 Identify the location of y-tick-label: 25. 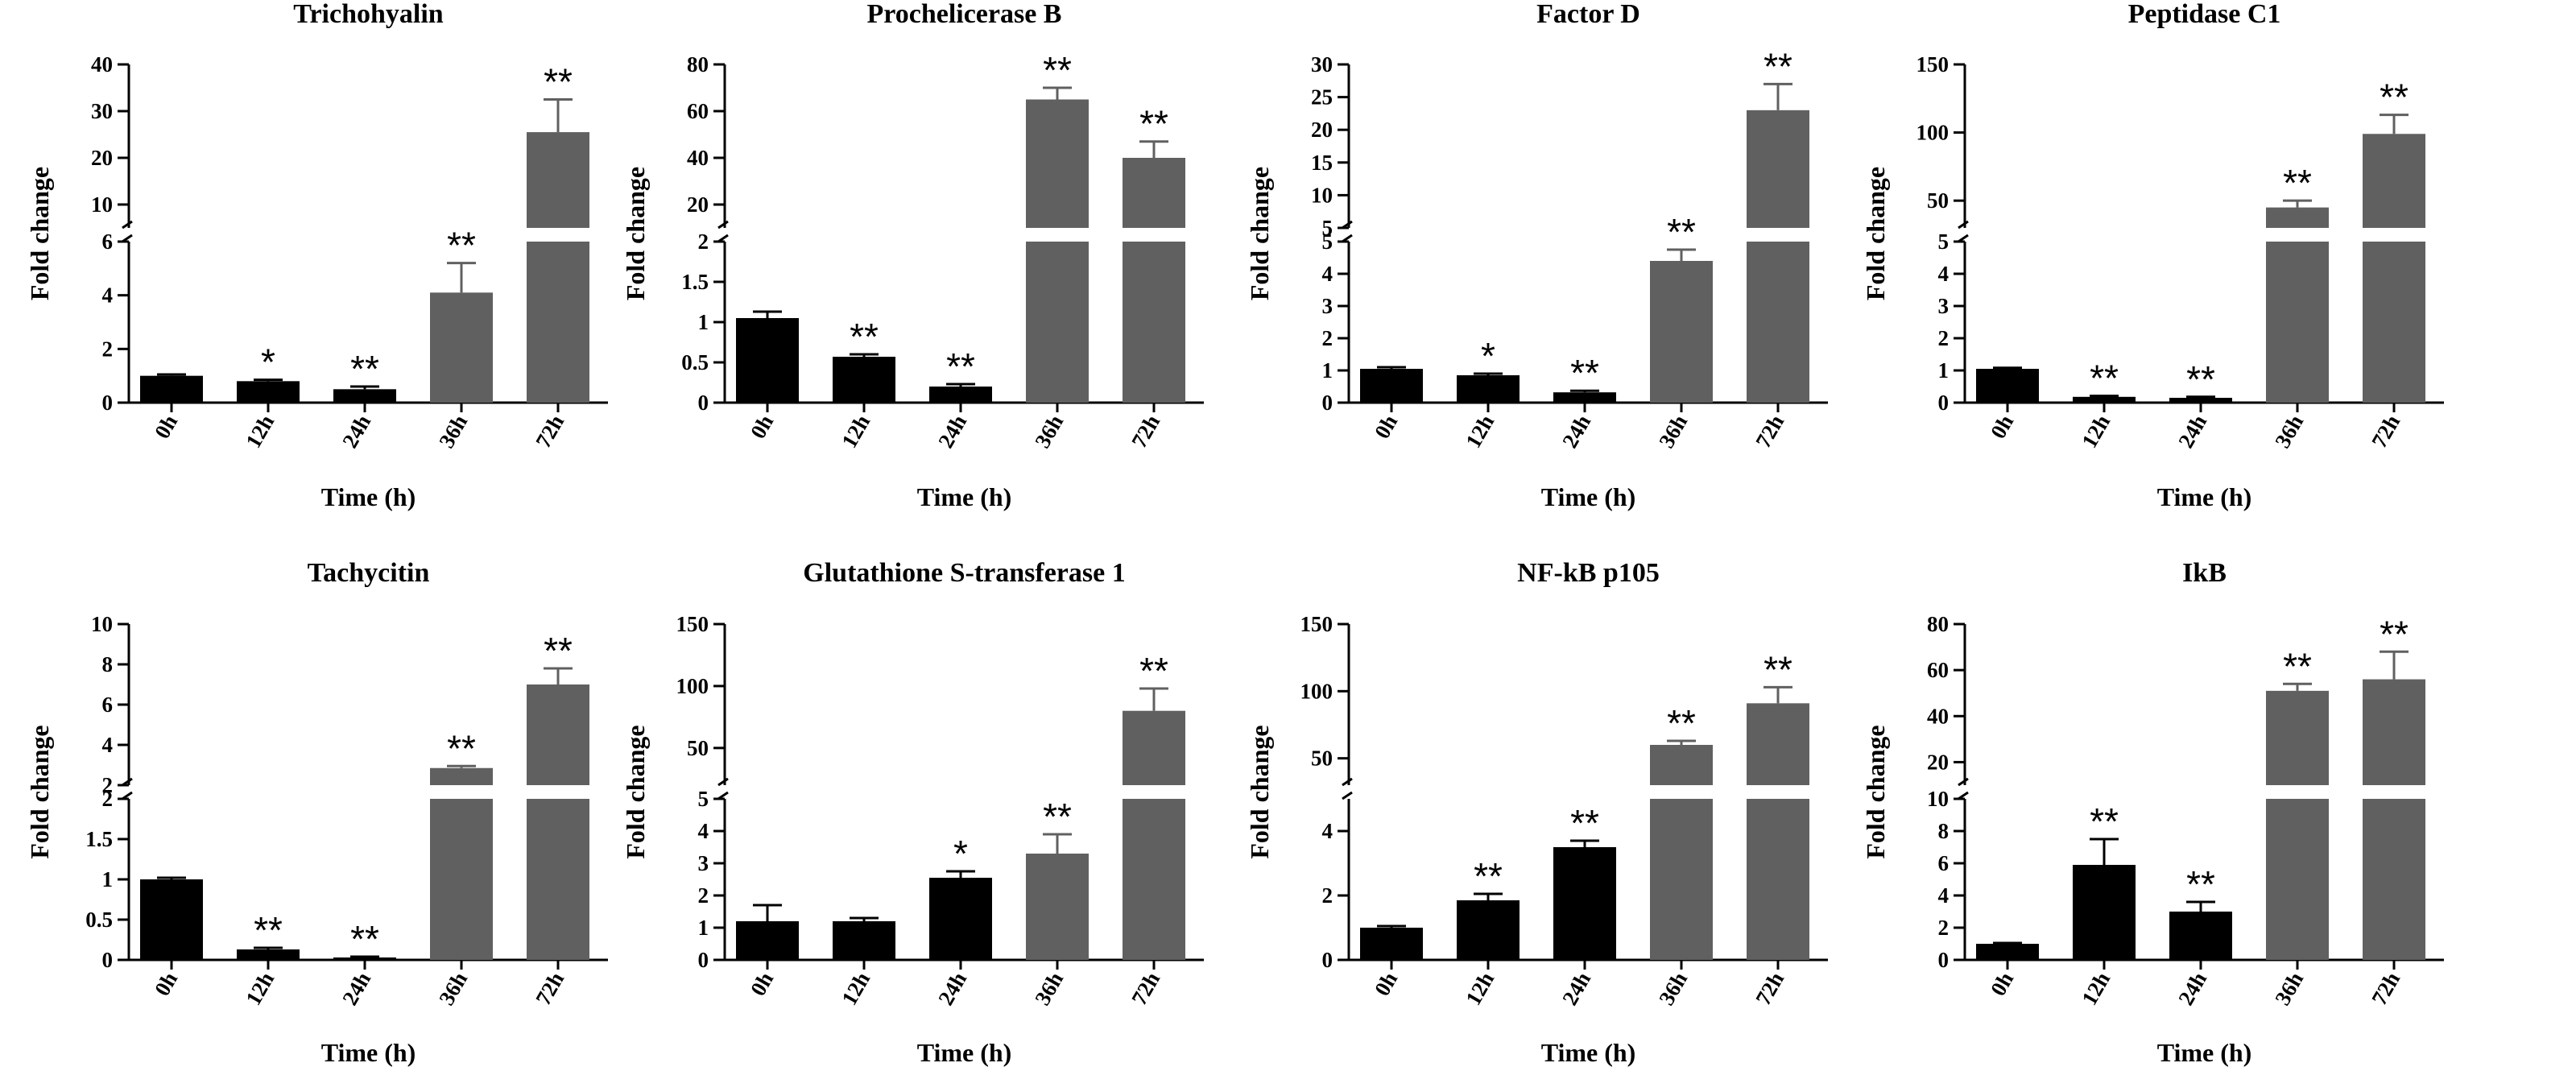
(1322, 98).